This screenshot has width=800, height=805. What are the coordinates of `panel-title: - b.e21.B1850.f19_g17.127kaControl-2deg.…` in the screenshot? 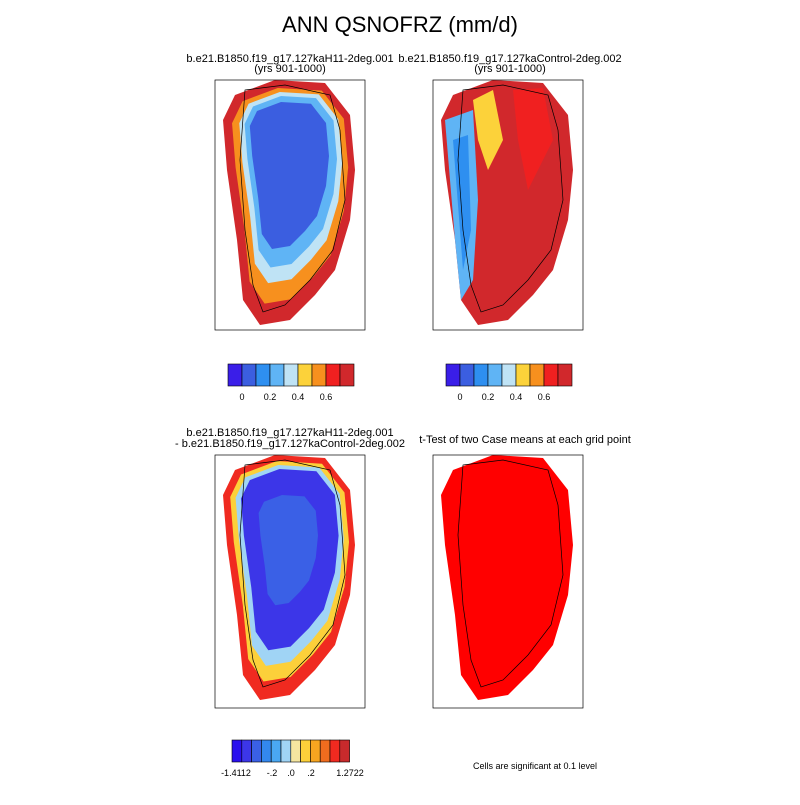 It's located at (290, 444).